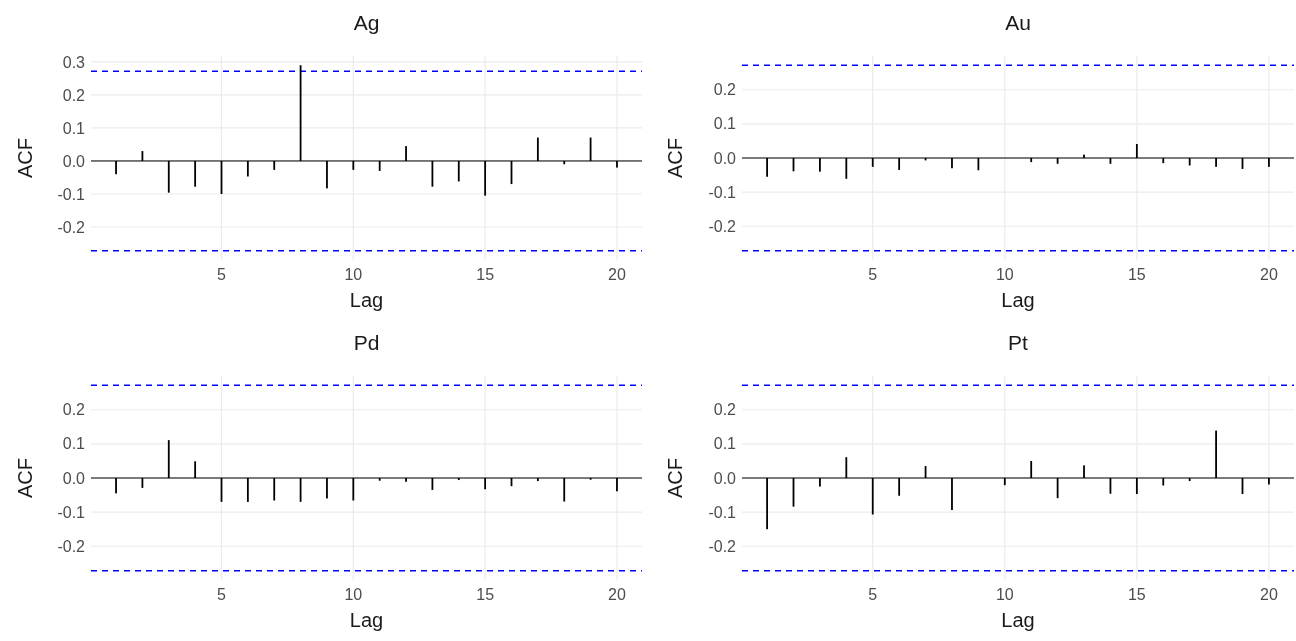 This screenshot has width=1296, height=641. What do you see at coordinates (74, 62) in the screenshot?
I see `y-tick-label: 0.3` at bounding box center [74, 62].